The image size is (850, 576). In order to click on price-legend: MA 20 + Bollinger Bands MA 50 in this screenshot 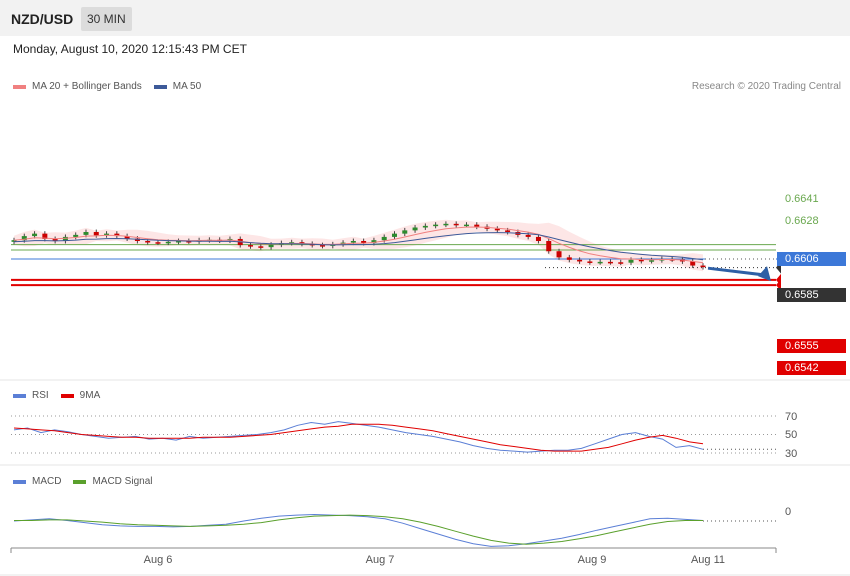, I will do `click(107, 86)`.